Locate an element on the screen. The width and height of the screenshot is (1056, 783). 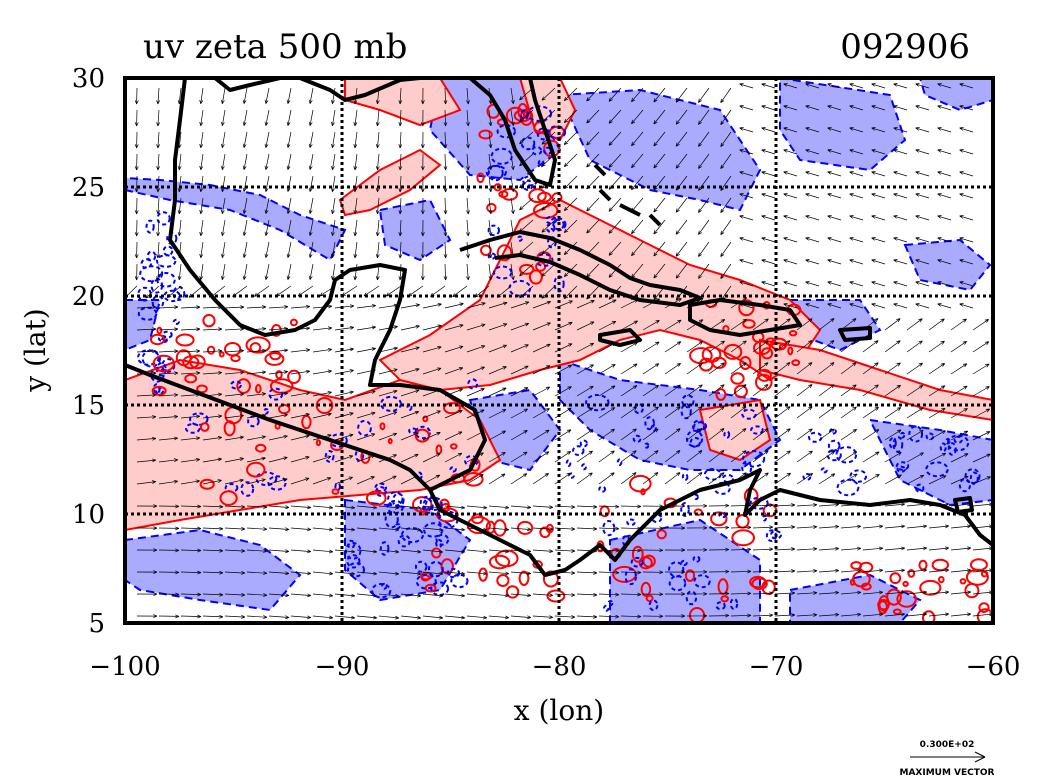
reference-vector-value: 0.300E+02 is located at coordinates (947, 745).